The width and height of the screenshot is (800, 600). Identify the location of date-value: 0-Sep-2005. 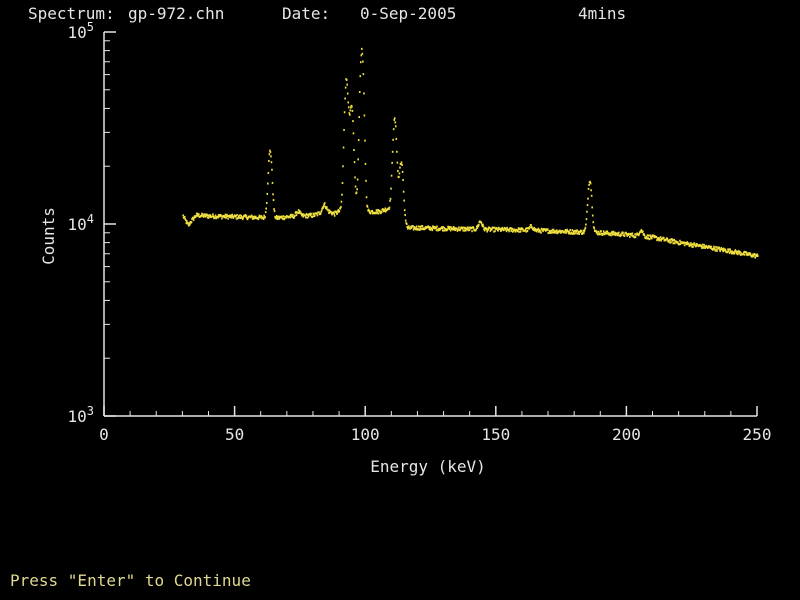
(408, 13).